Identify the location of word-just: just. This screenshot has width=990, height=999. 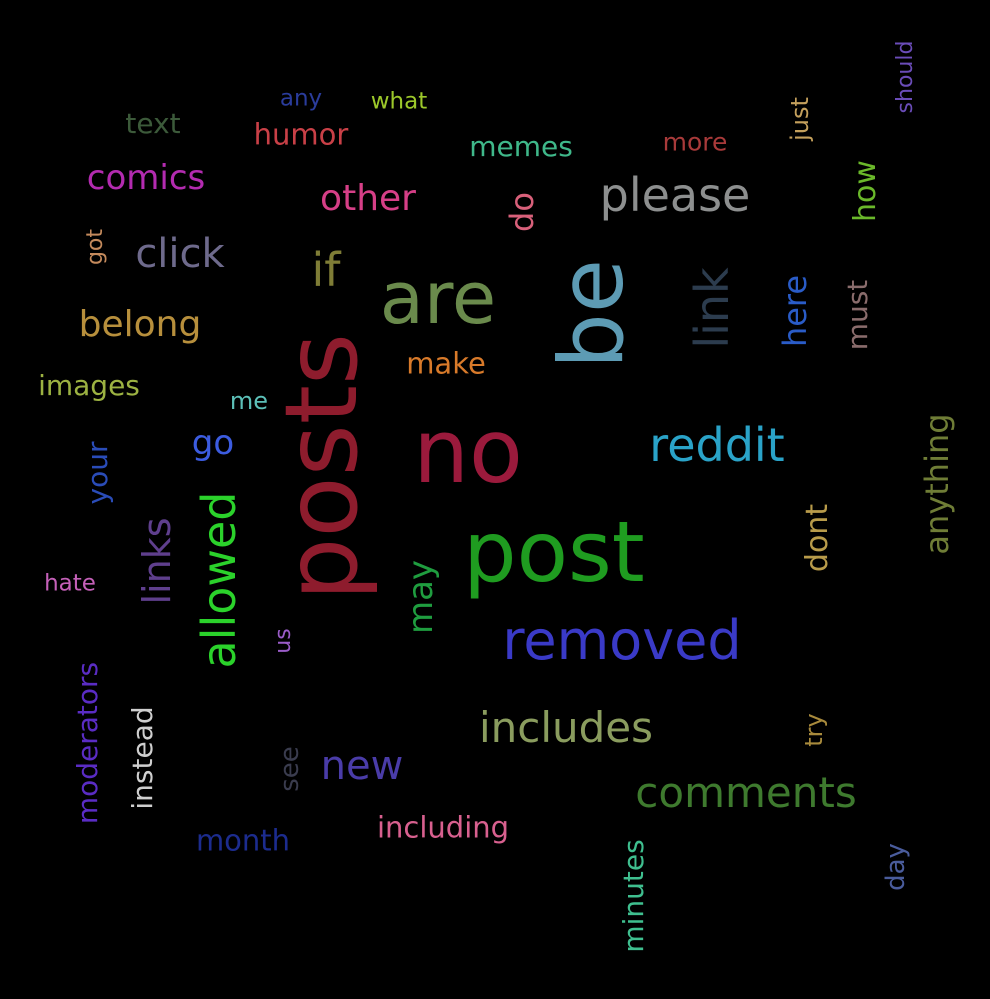
(800, 119).